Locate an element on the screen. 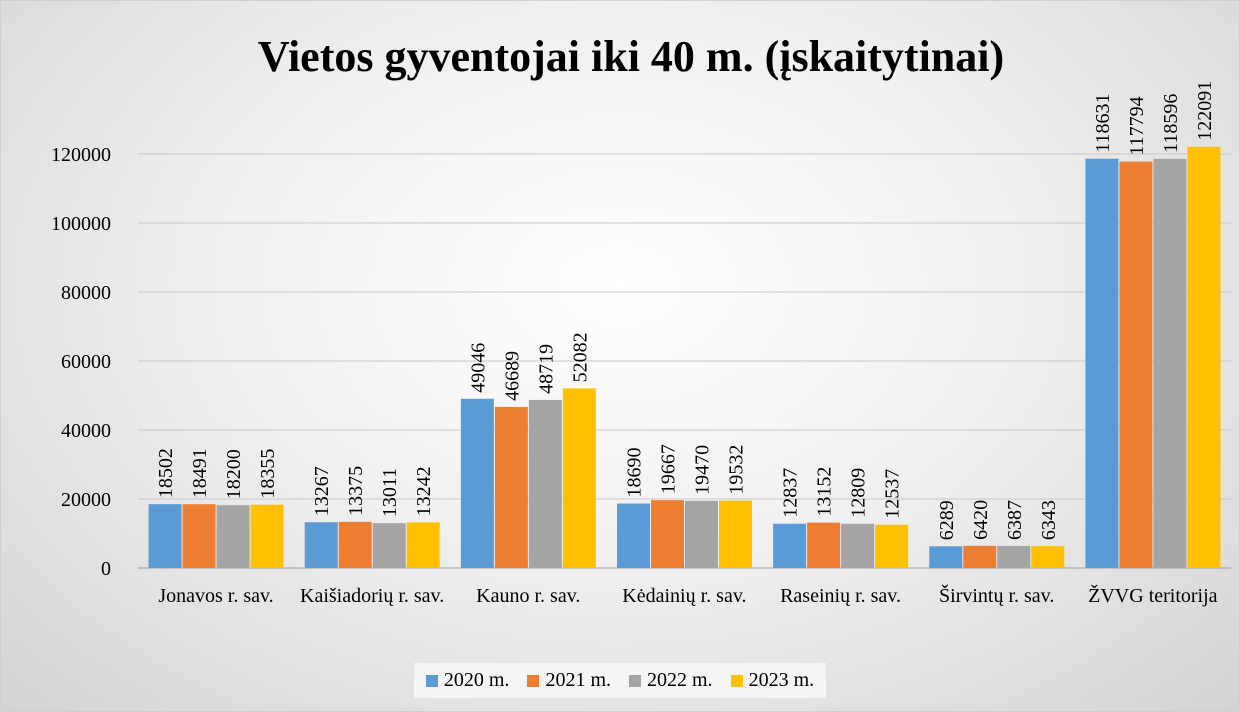 The width and height of the screenshot is (1240, 712). data-label: 6420 is located at coordinates (981, 520).